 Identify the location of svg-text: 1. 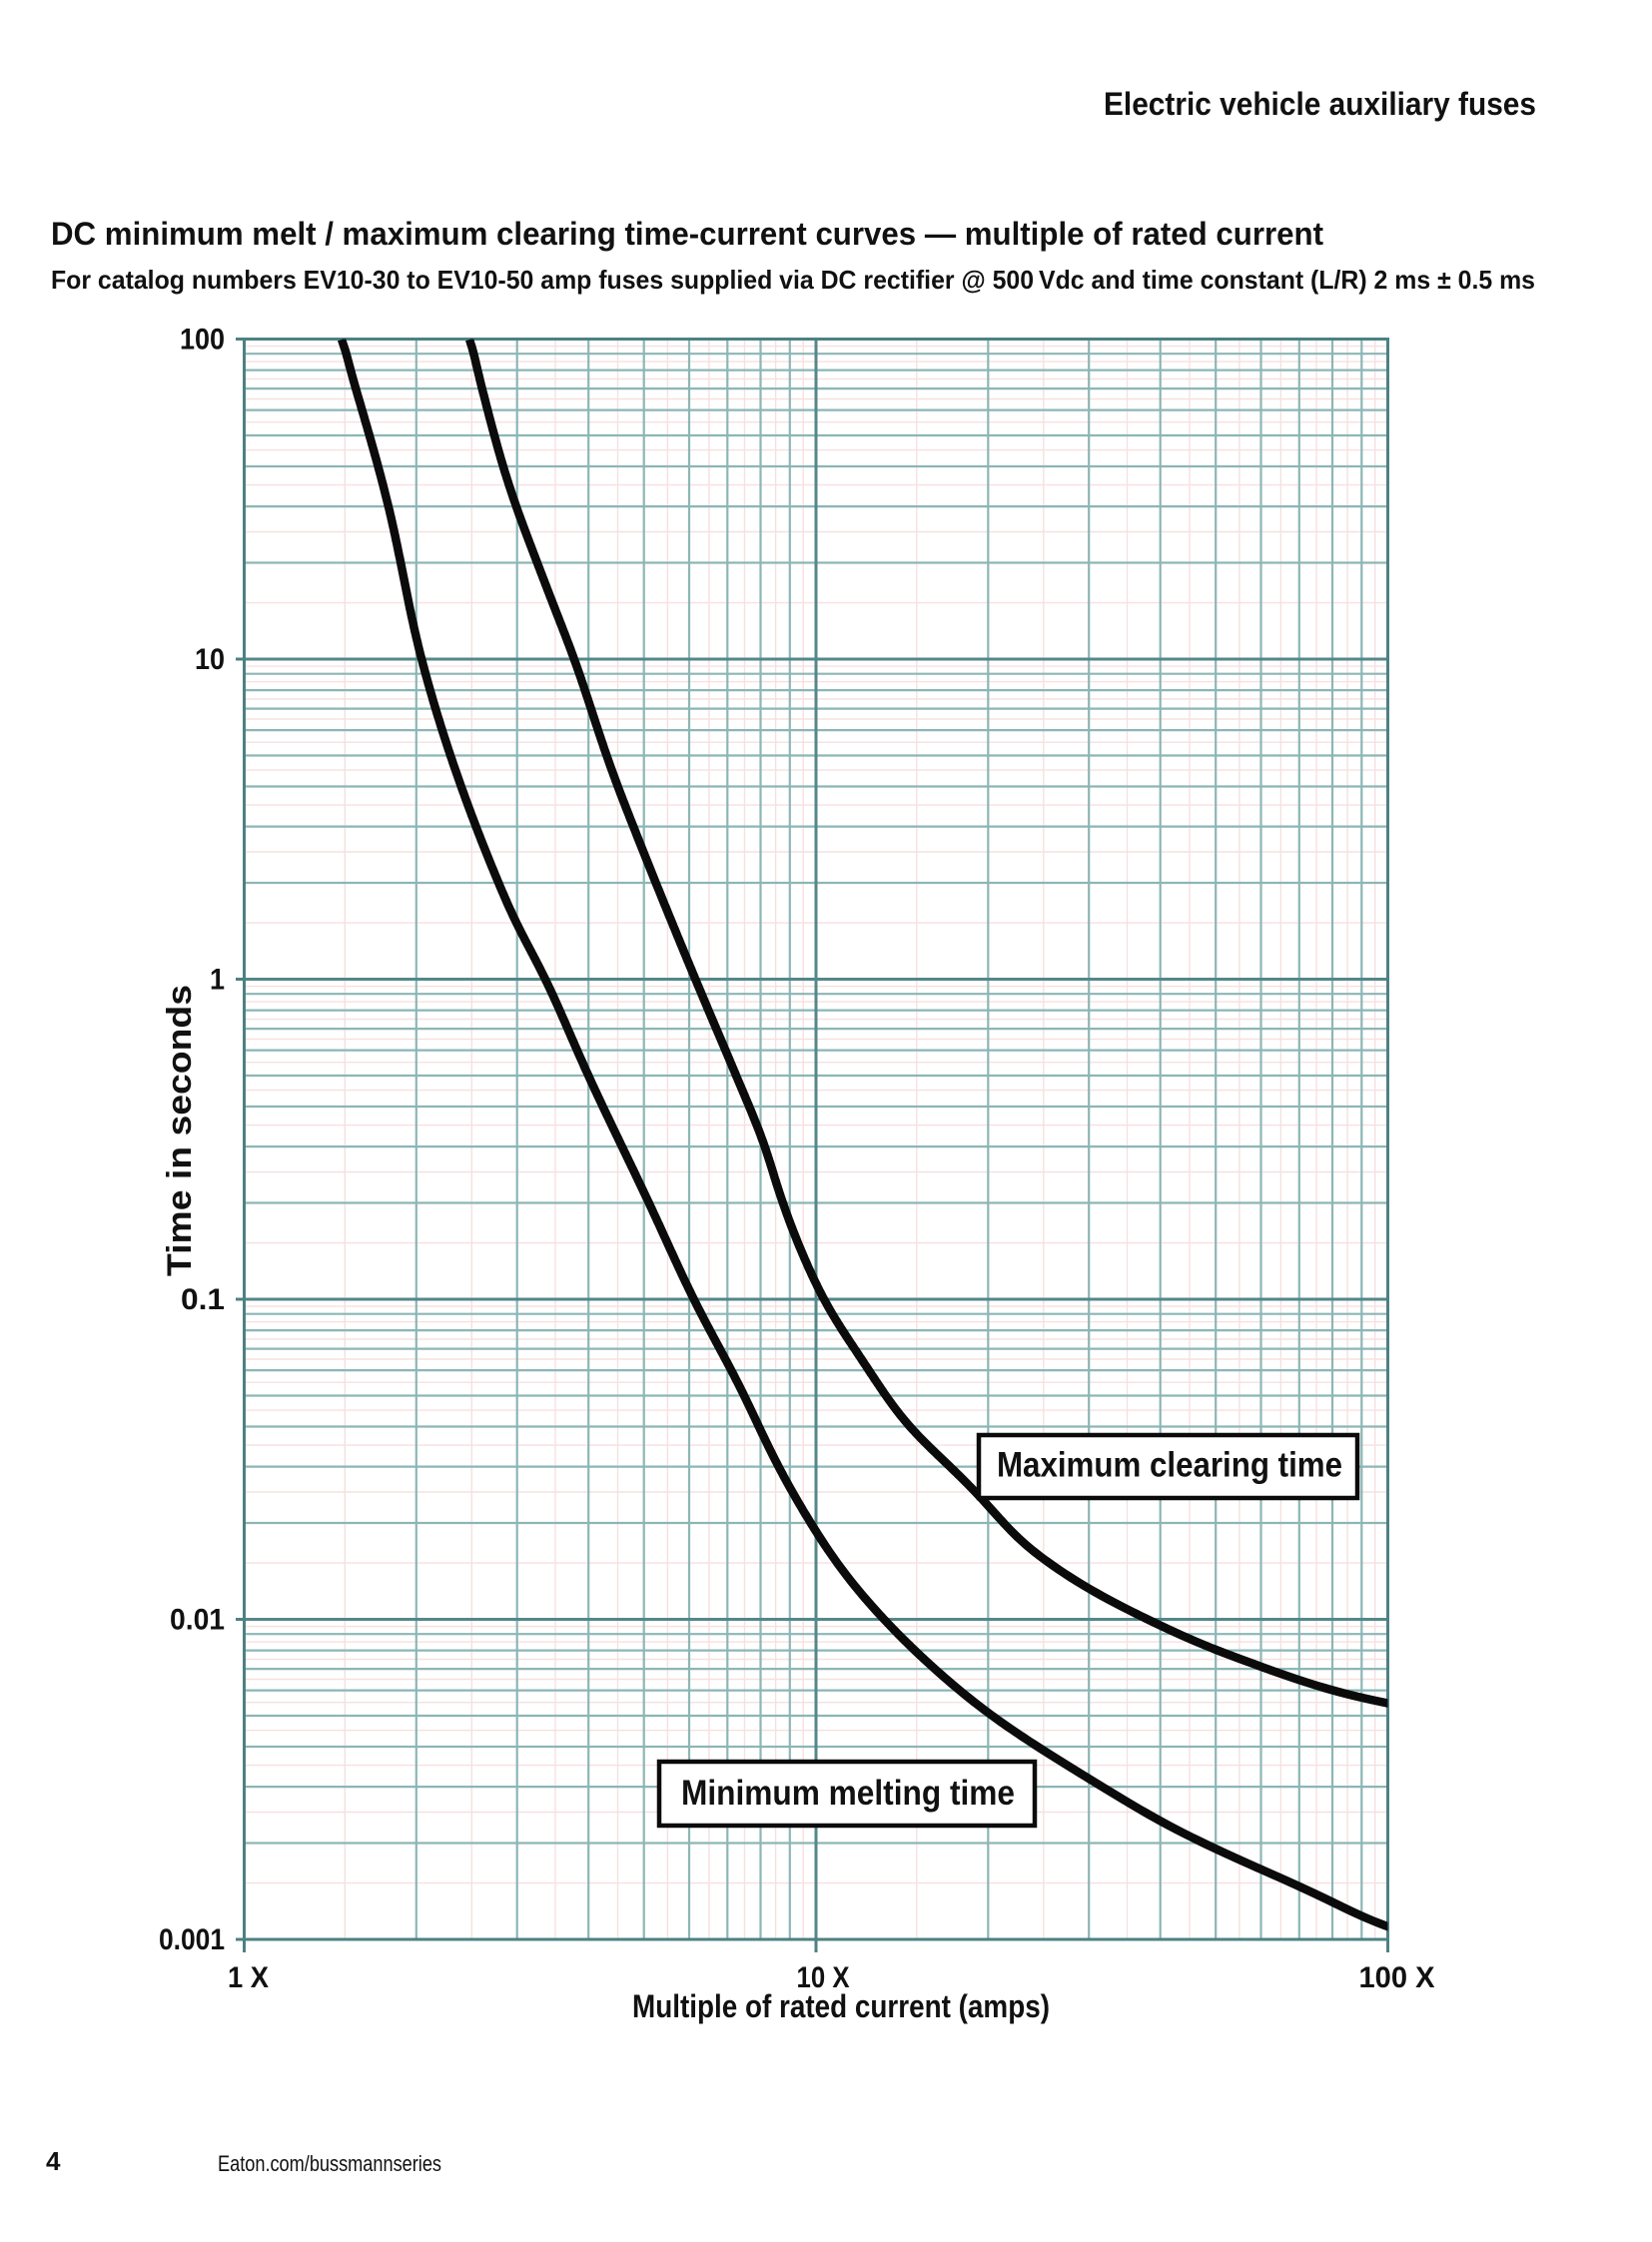
(217, 980).